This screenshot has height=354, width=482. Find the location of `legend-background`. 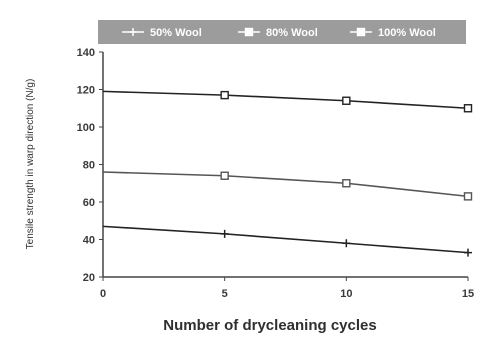

legend-background is located at coordinates (282, 32).